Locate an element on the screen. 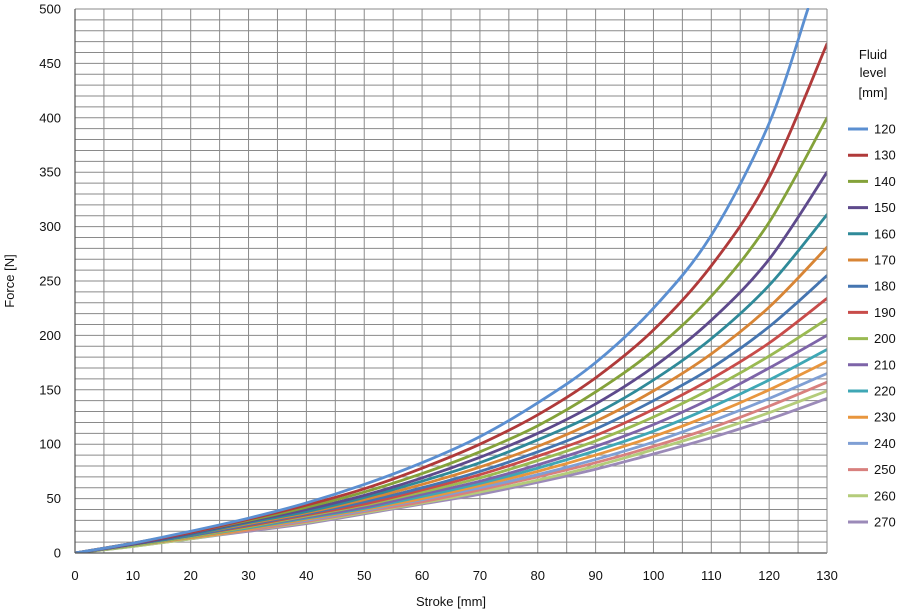  x-tick-label: 90 is located at coordinates (595, 575).